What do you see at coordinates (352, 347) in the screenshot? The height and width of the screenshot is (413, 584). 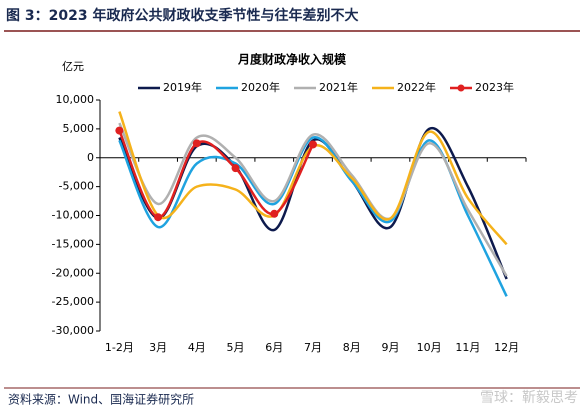 I see `x-tick-label: 8月` at bounding box center [352, 347].